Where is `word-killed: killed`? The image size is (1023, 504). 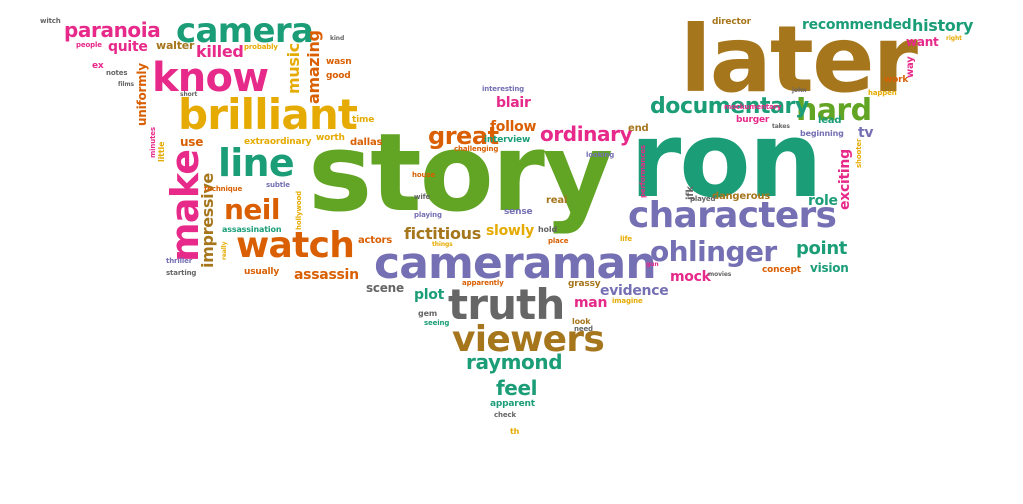
word-killed: killed is located at coordinates (220, 51).